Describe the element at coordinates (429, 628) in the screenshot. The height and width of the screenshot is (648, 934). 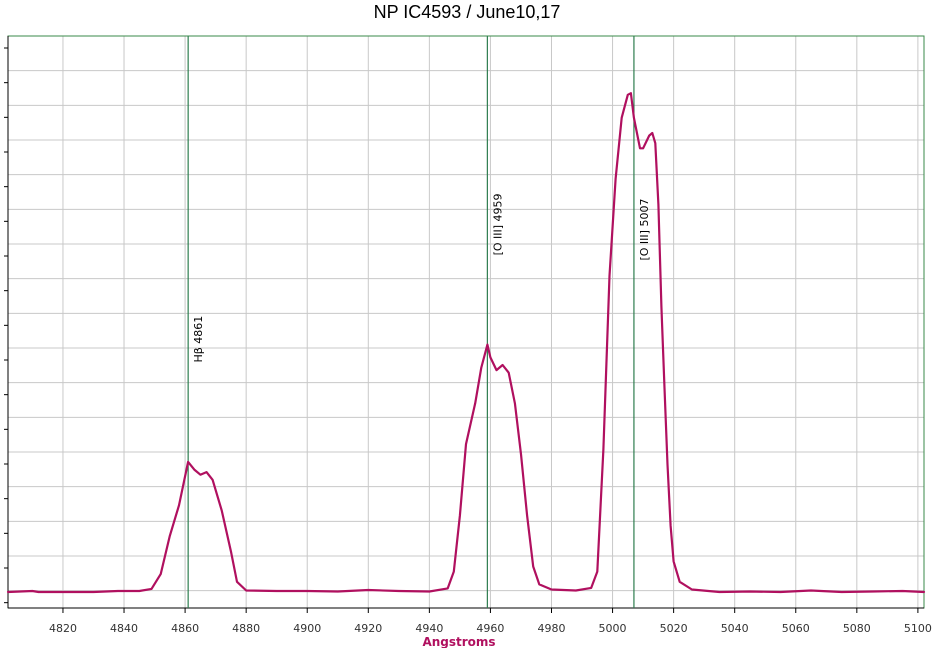
I see `x-tick-label: 4940` at that location.